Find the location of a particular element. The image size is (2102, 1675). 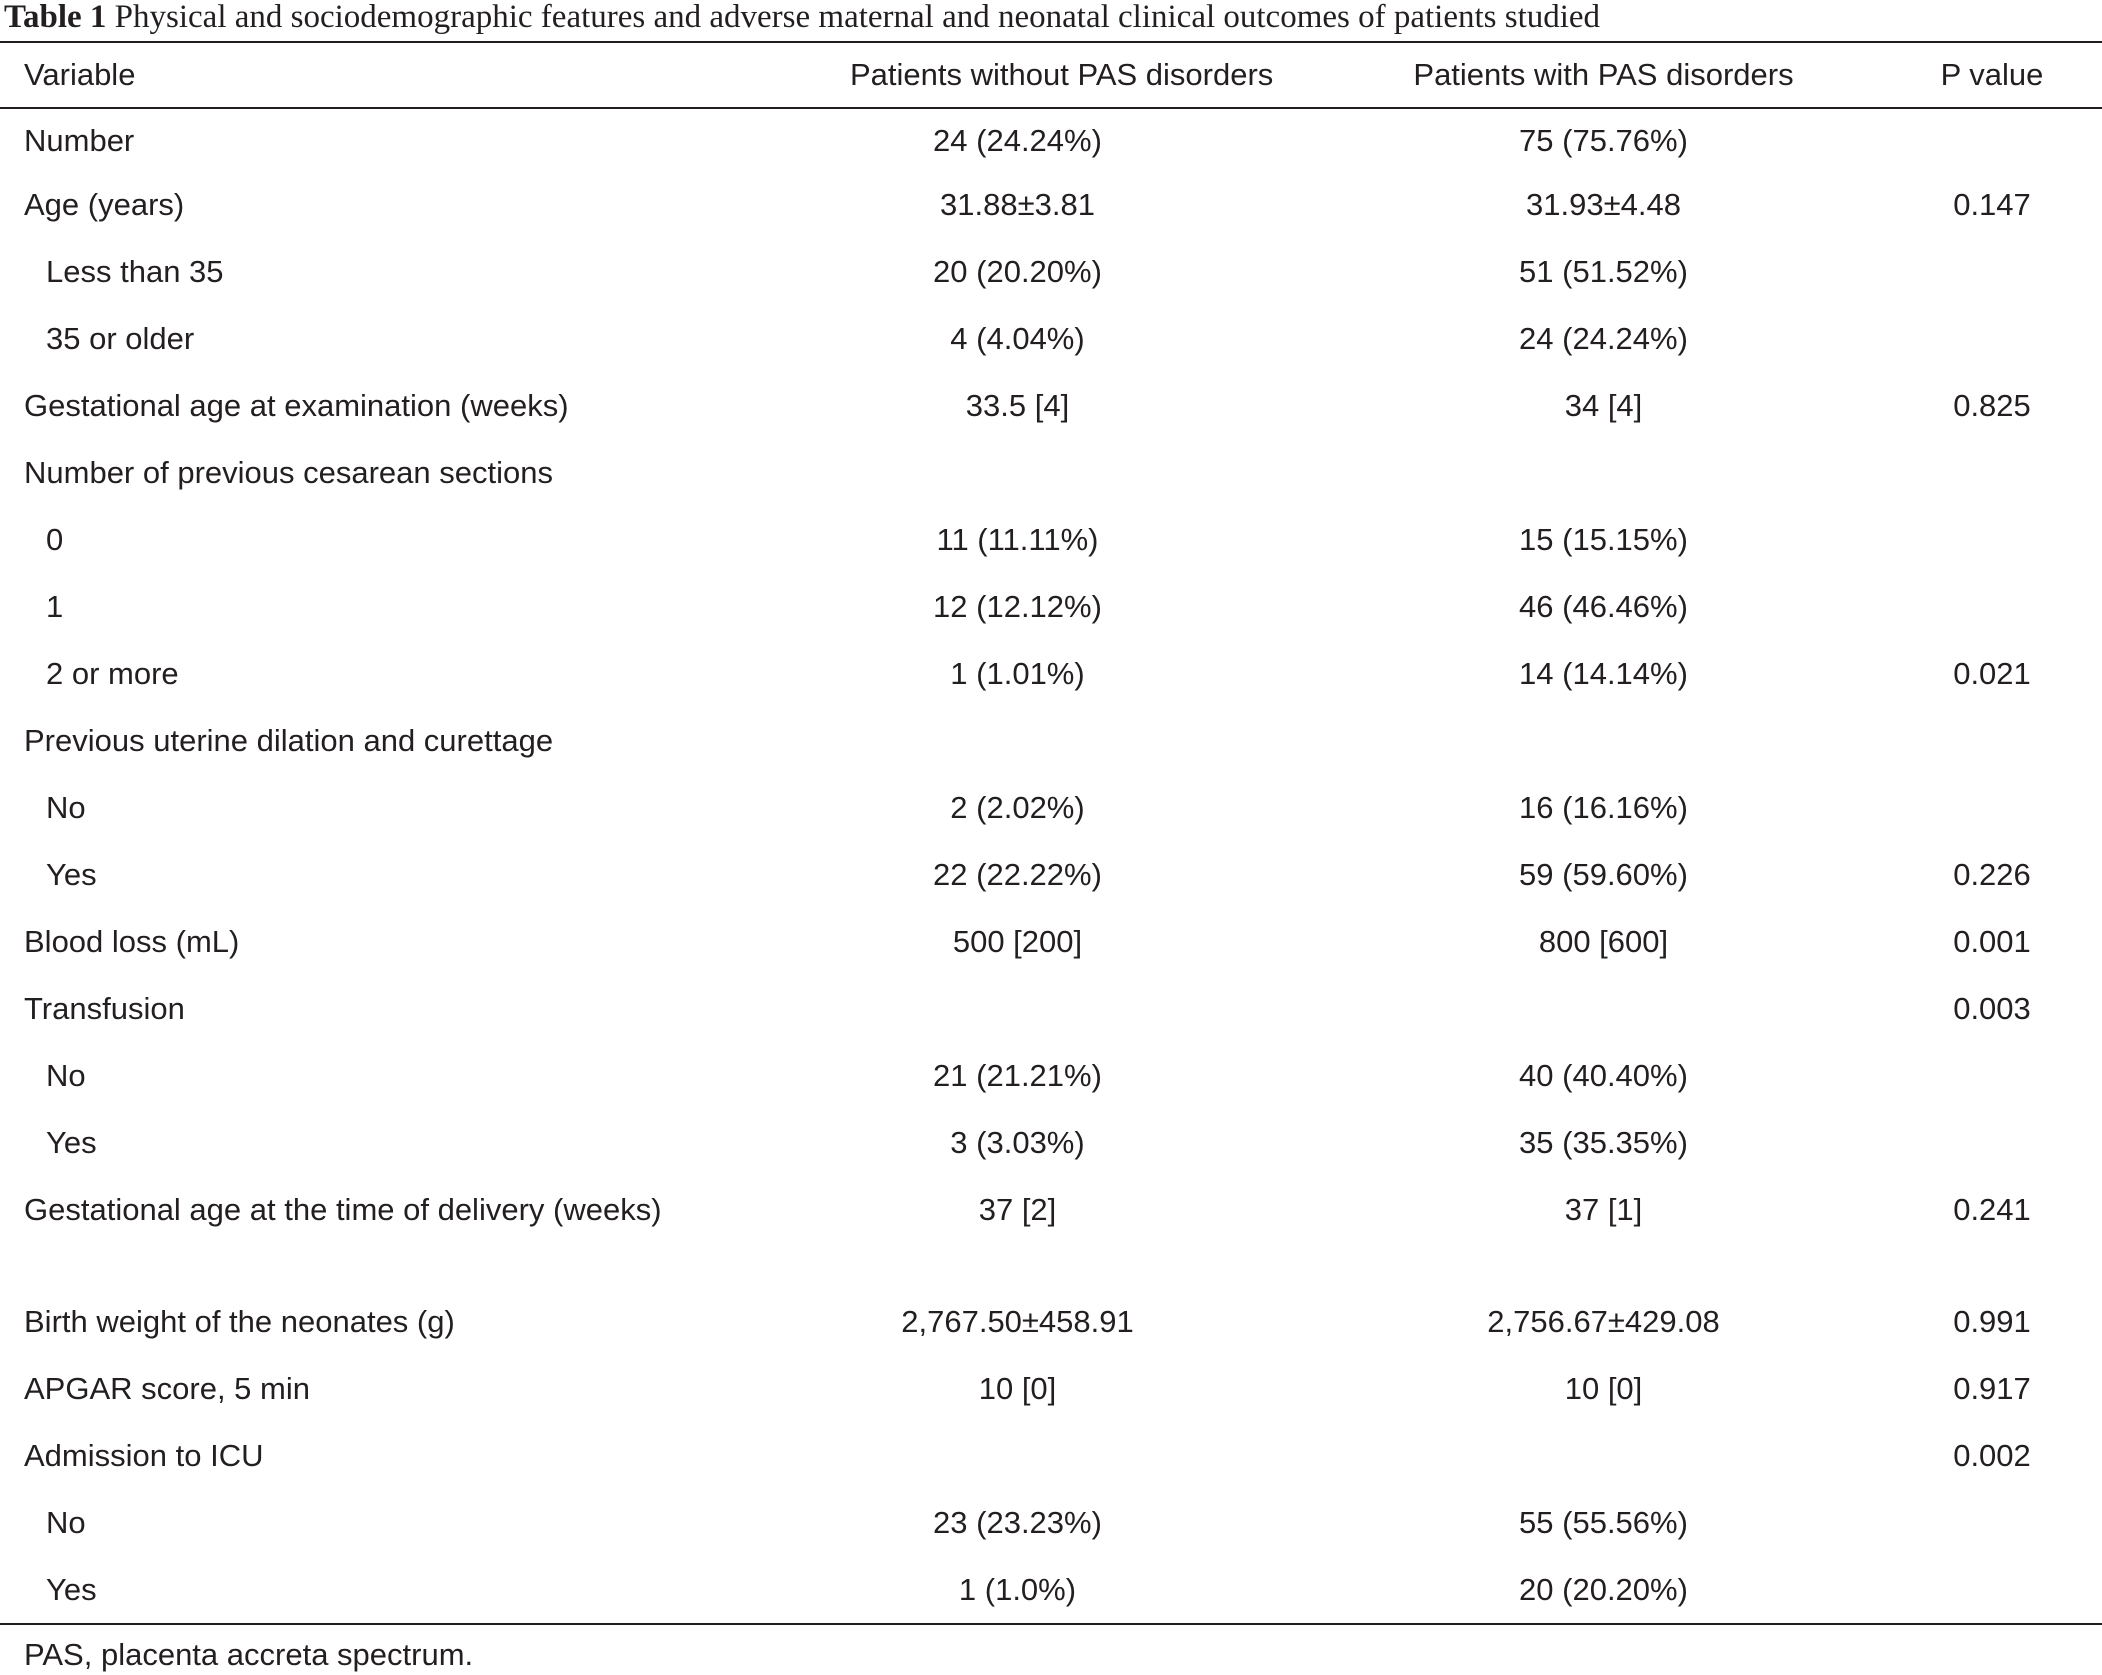

table-row: 0 11 (11.11%) 15 (15.15%) is located at coordinates (1051, 542).